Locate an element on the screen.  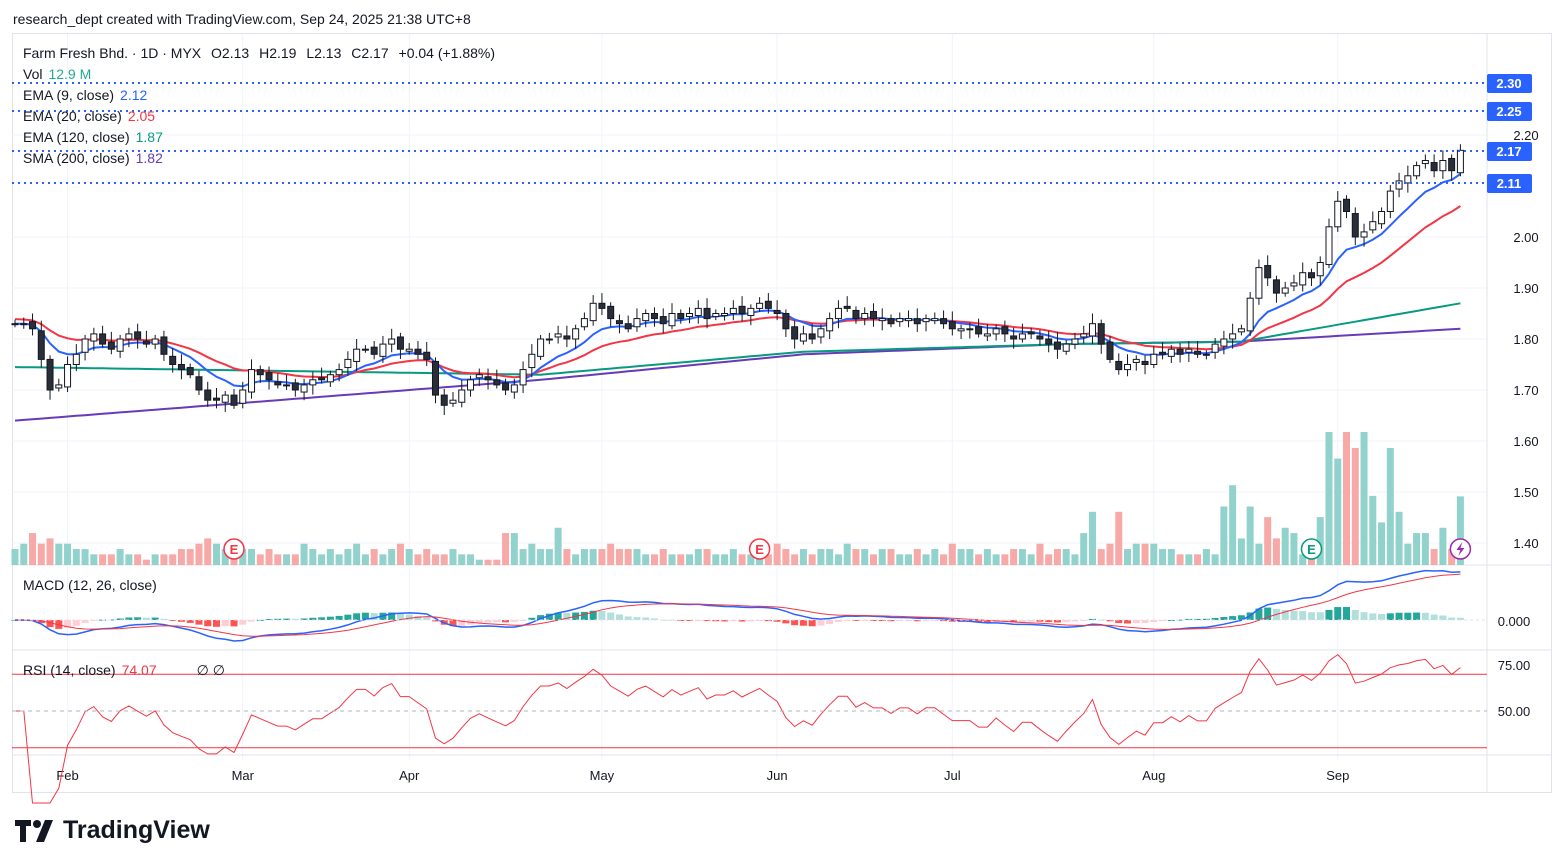
rsi-legend: RSI (14, close) 74.07 ∅ ∅ is located at coordinates (127, 670).